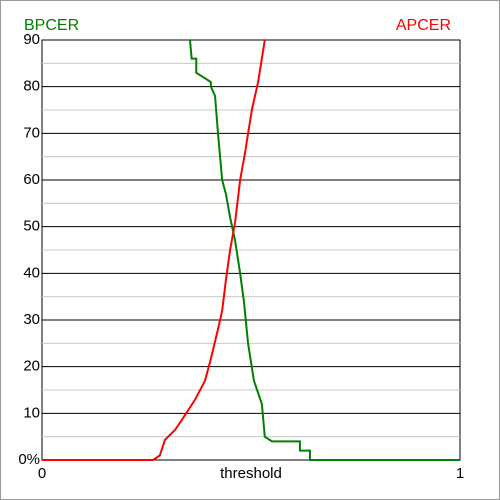 This screenshot has width=500, height=500. What do you see at coordinates (31, 132) in the screenshot?
I see `y-tick-label: 70` at bounding box center [31, 132].